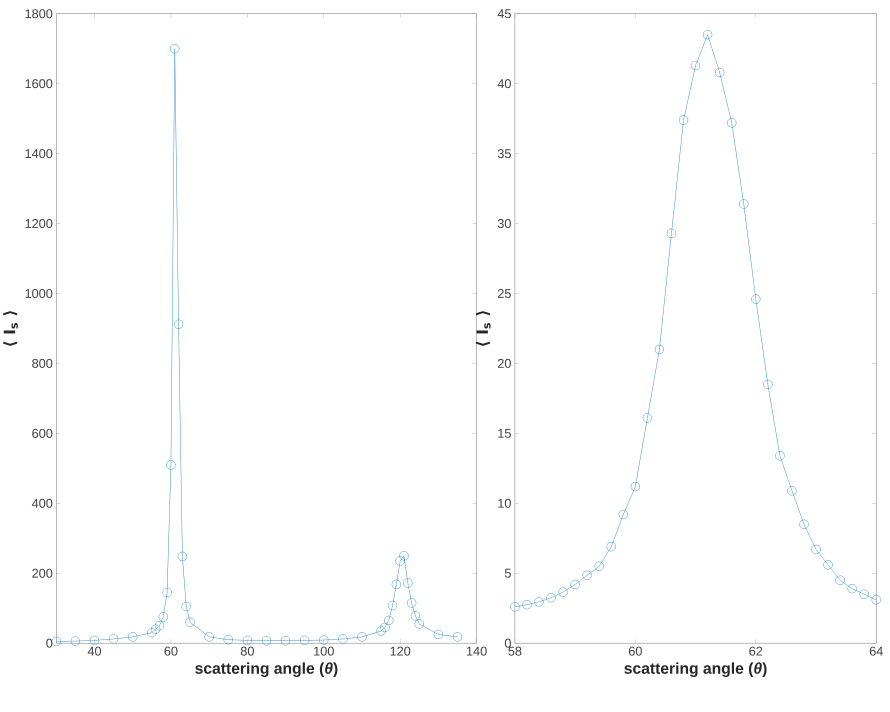 This screenshot has height=712, width=890. What do you see at coordinates (504, 293) in the screenshot?
I see `y-tick-label: 25` at bounding box center [504, 293].